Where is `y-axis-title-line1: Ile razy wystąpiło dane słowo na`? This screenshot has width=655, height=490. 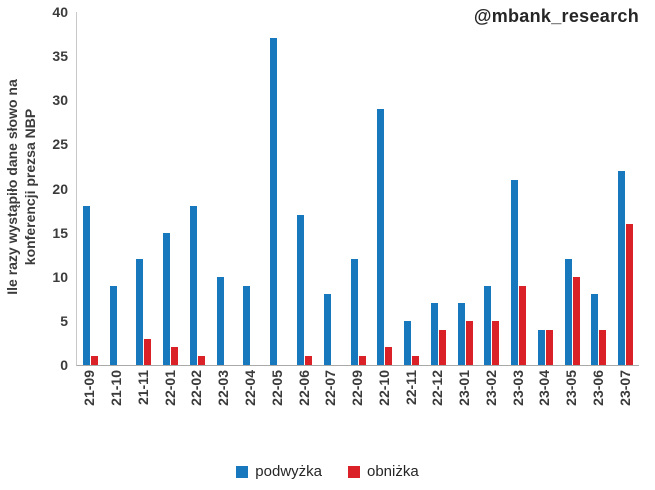
y-axis-title-line1: Ile razy wystąpiło dane słowo na is located at coordinates (12, 187).